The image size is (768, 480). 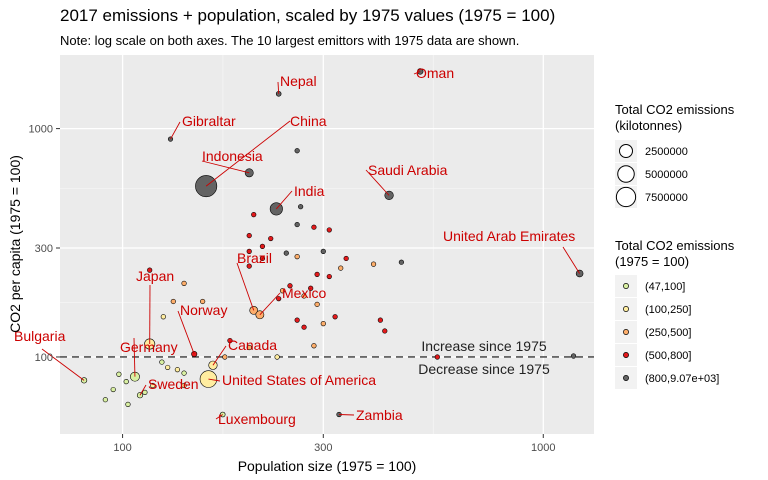 What do you see at coordinates (284, 200) in the screenshot?
I see `leader-line-india` at bounding box center [284, 200].